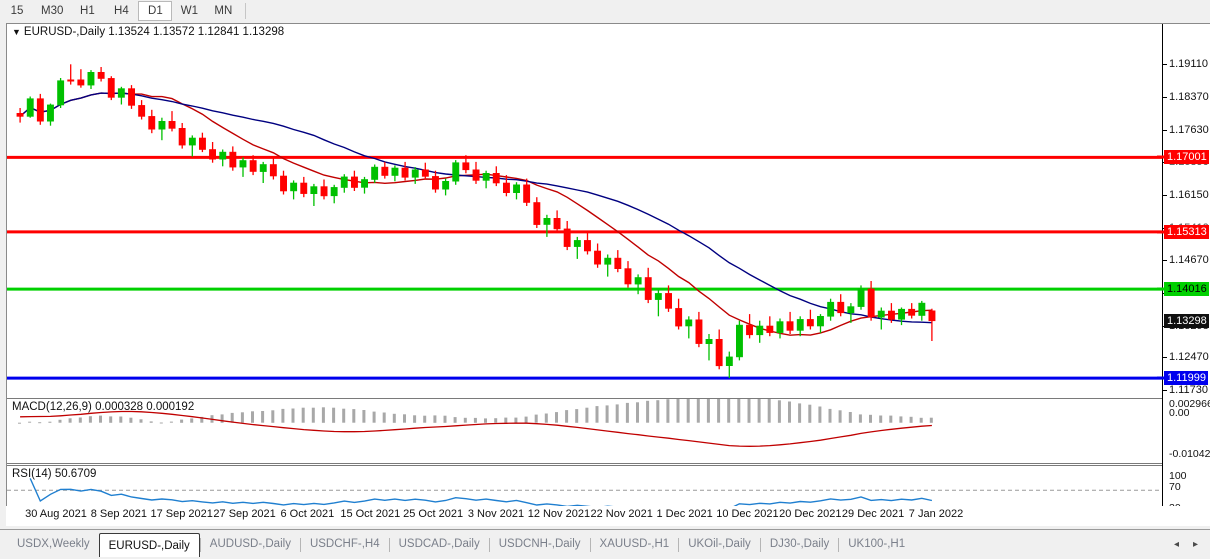  Describe the element at coordinates (1176, 544) in the screenshot. I see `scroll-left-icon: ◂` at that location.